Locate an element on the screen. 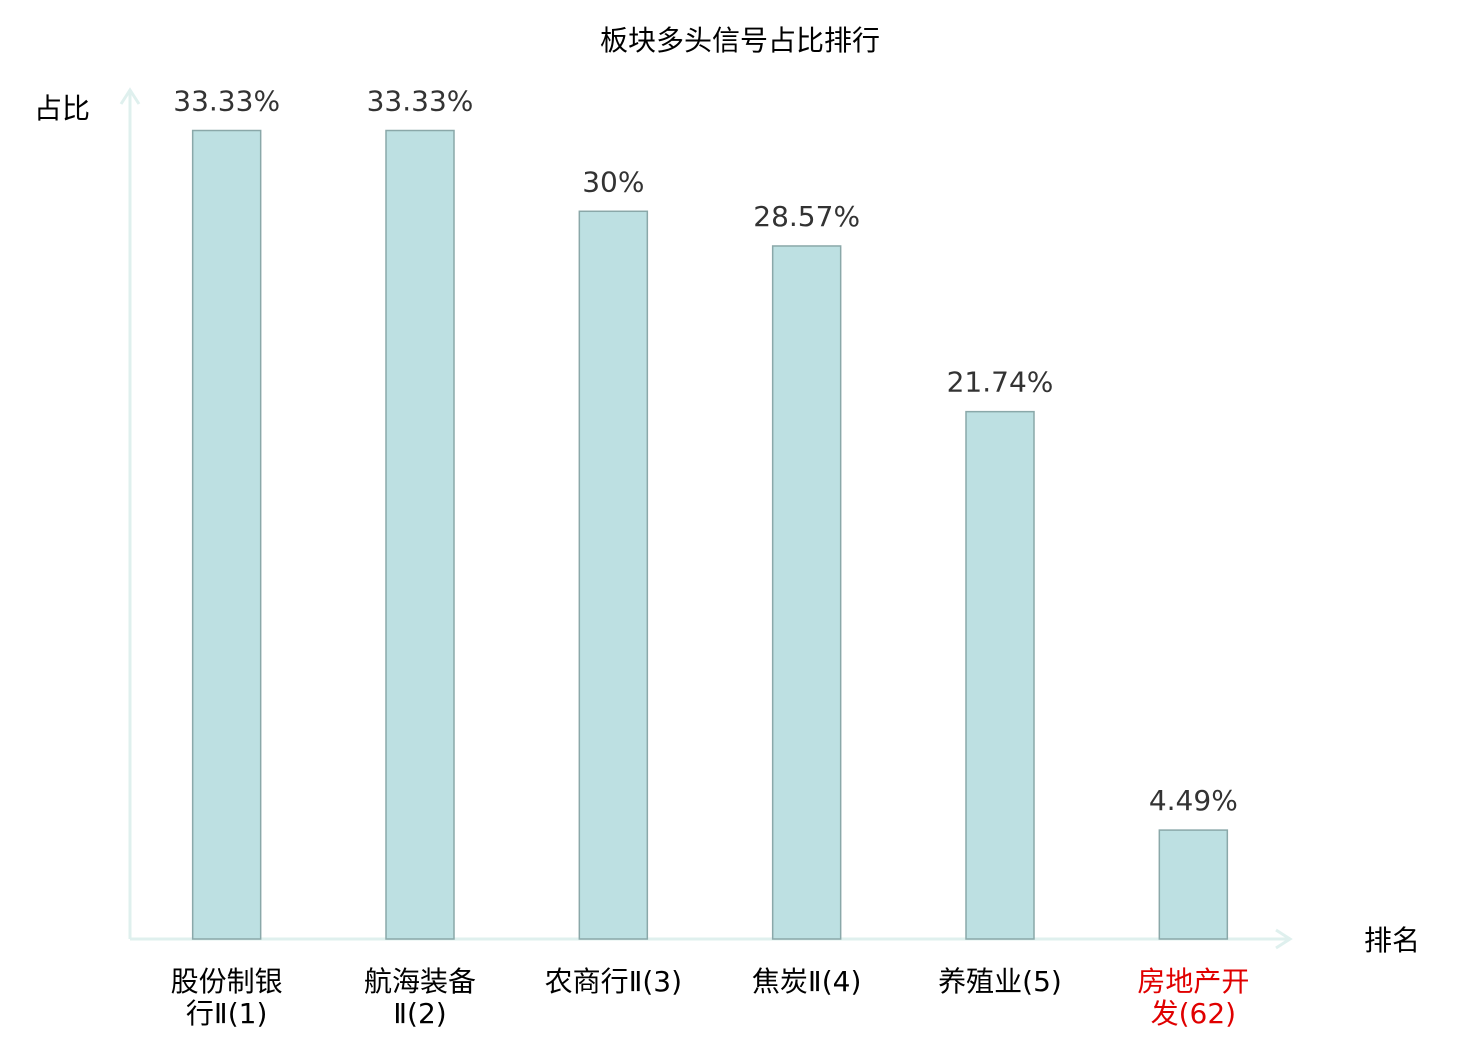  x-tick-label: 股份制银 行Ⅱ(1) is located at coordinates (226, 997).